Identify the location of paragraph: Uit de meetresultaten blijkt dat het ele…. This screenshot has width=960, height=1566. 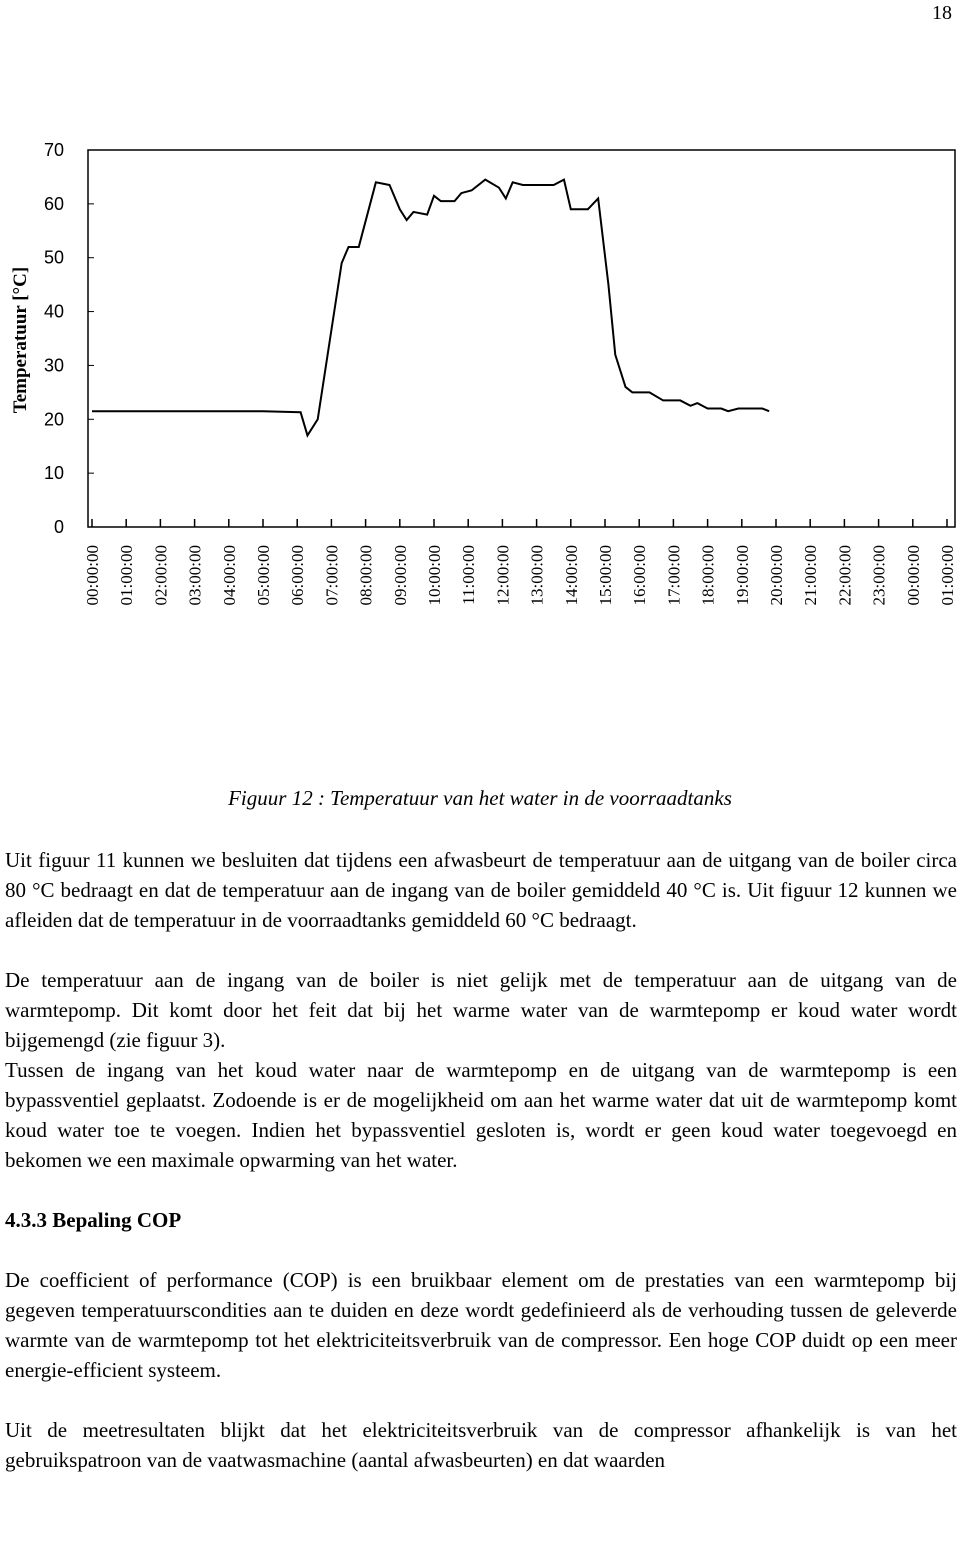
(481, 1445).